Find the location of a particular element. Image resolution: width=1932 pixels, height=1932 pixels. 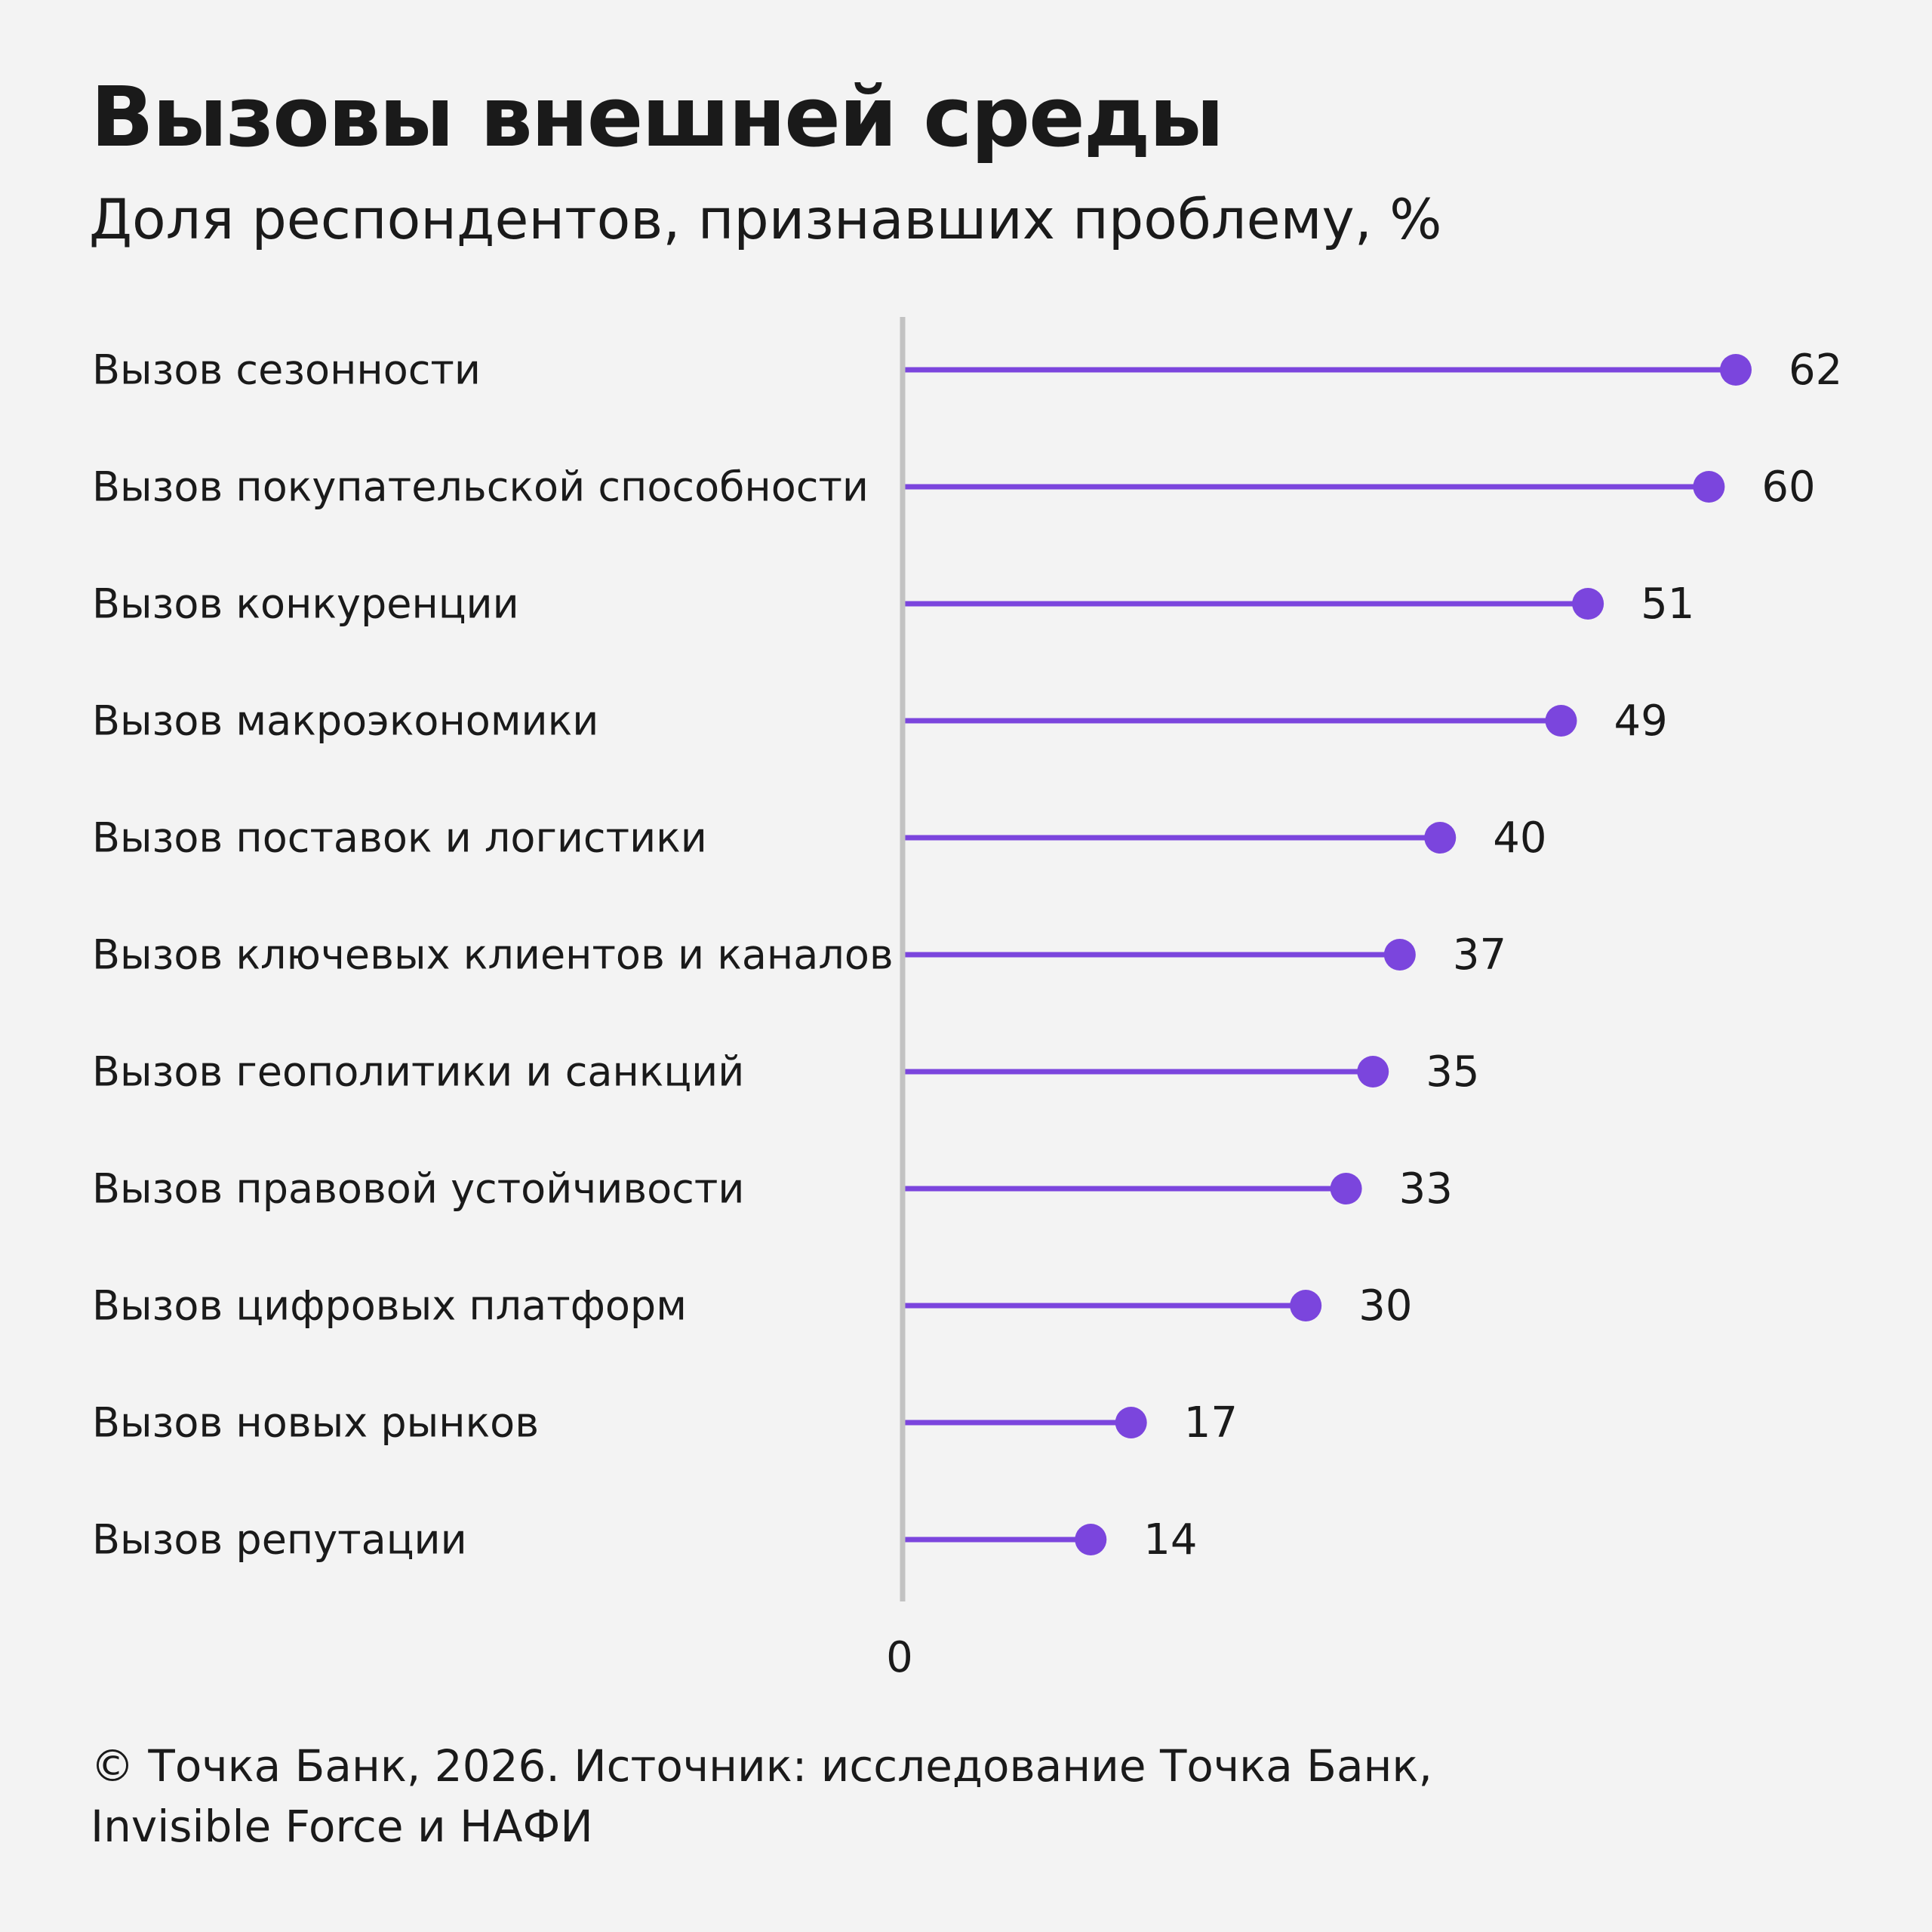

category-label: Вызов сезонности is located at coordinates (286, 370).